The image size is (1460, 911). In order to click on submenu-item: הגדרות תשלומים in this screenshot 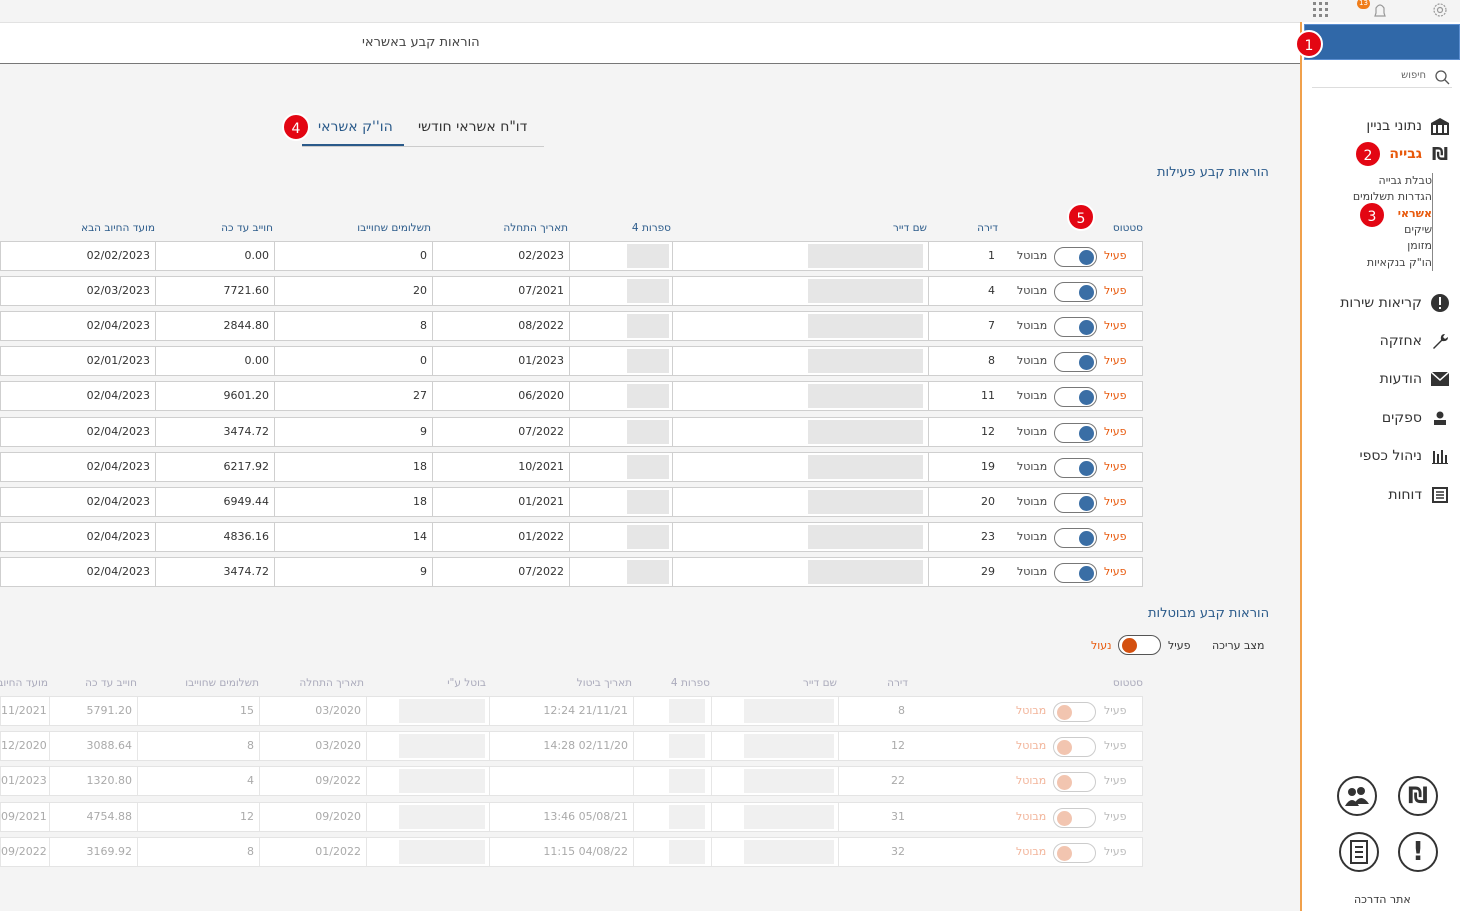, I will do `click(1392, 197)`.